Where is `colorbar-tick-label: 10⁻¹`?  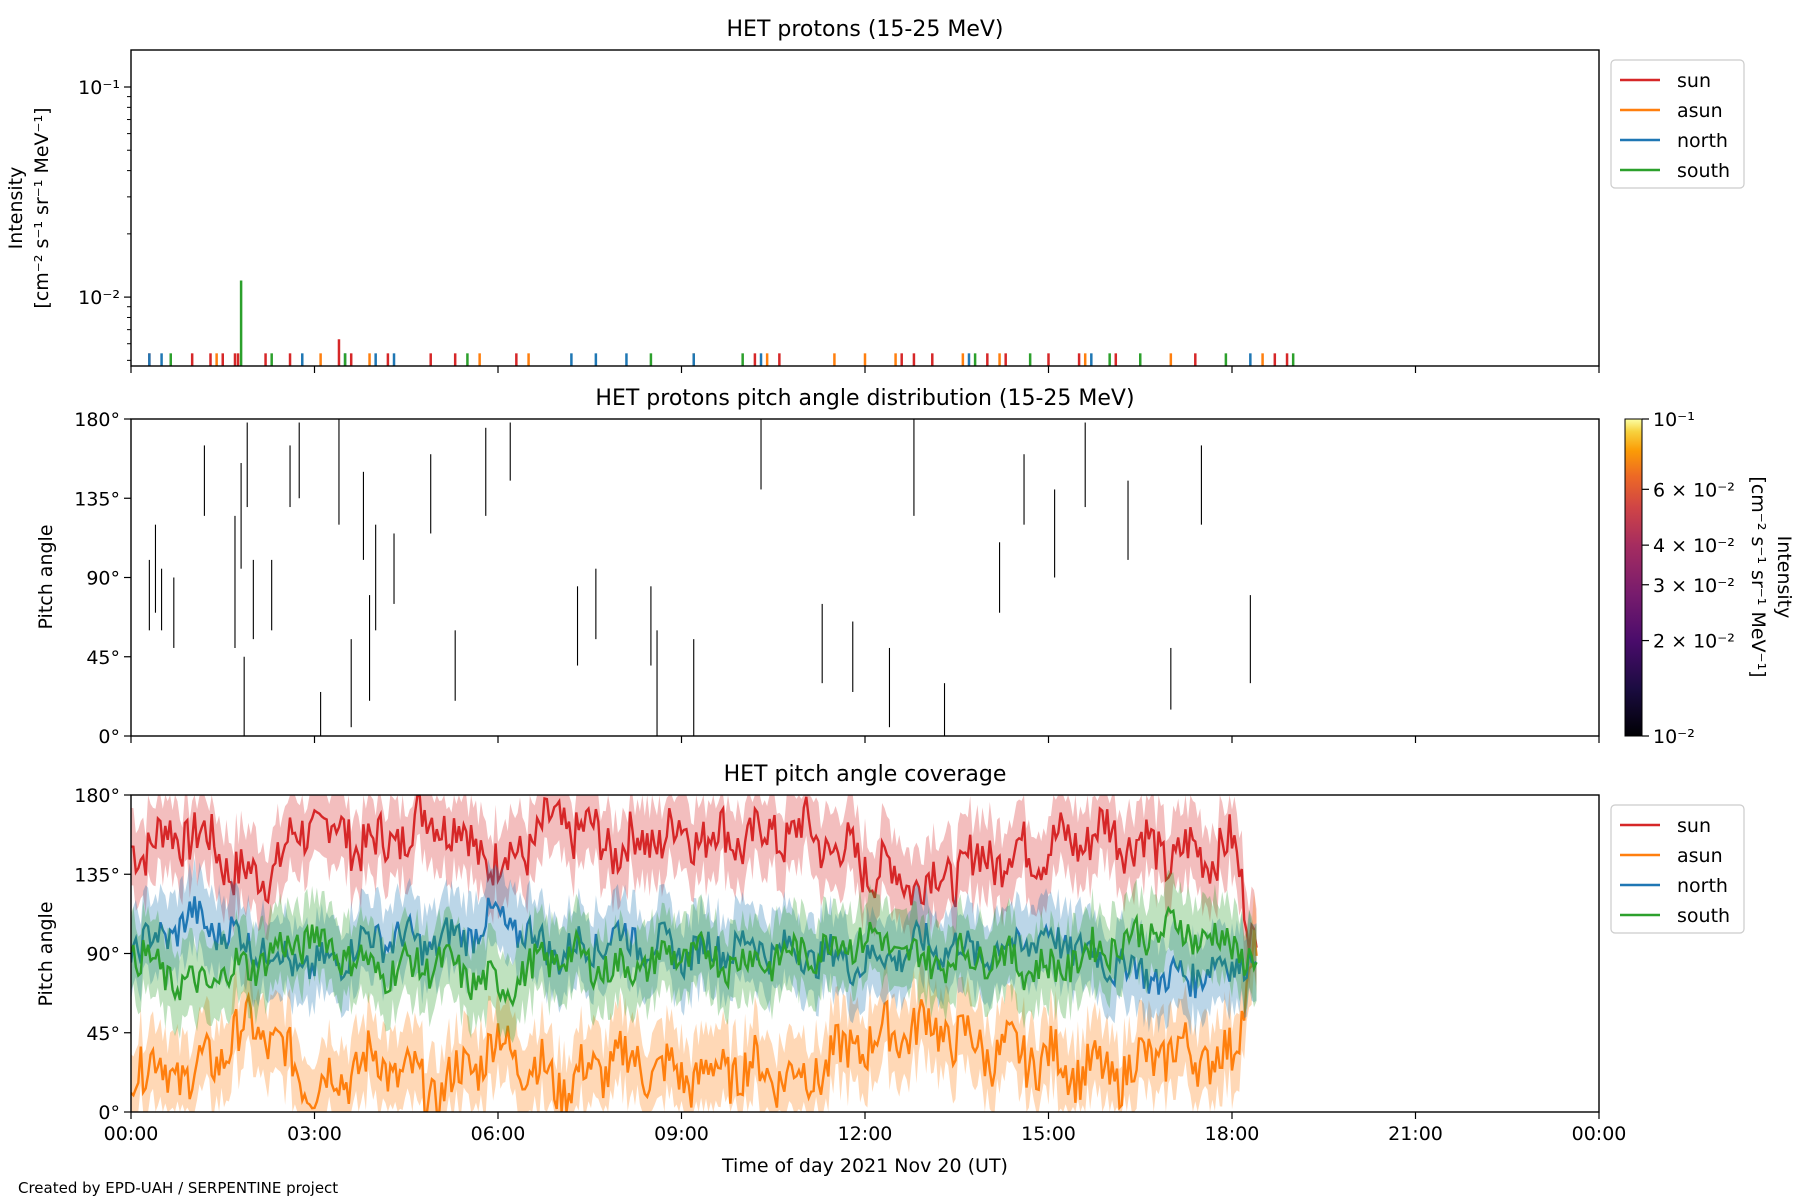
colorbar-tick-label: 10⁻¹ is located at coordinates (1674, 420).